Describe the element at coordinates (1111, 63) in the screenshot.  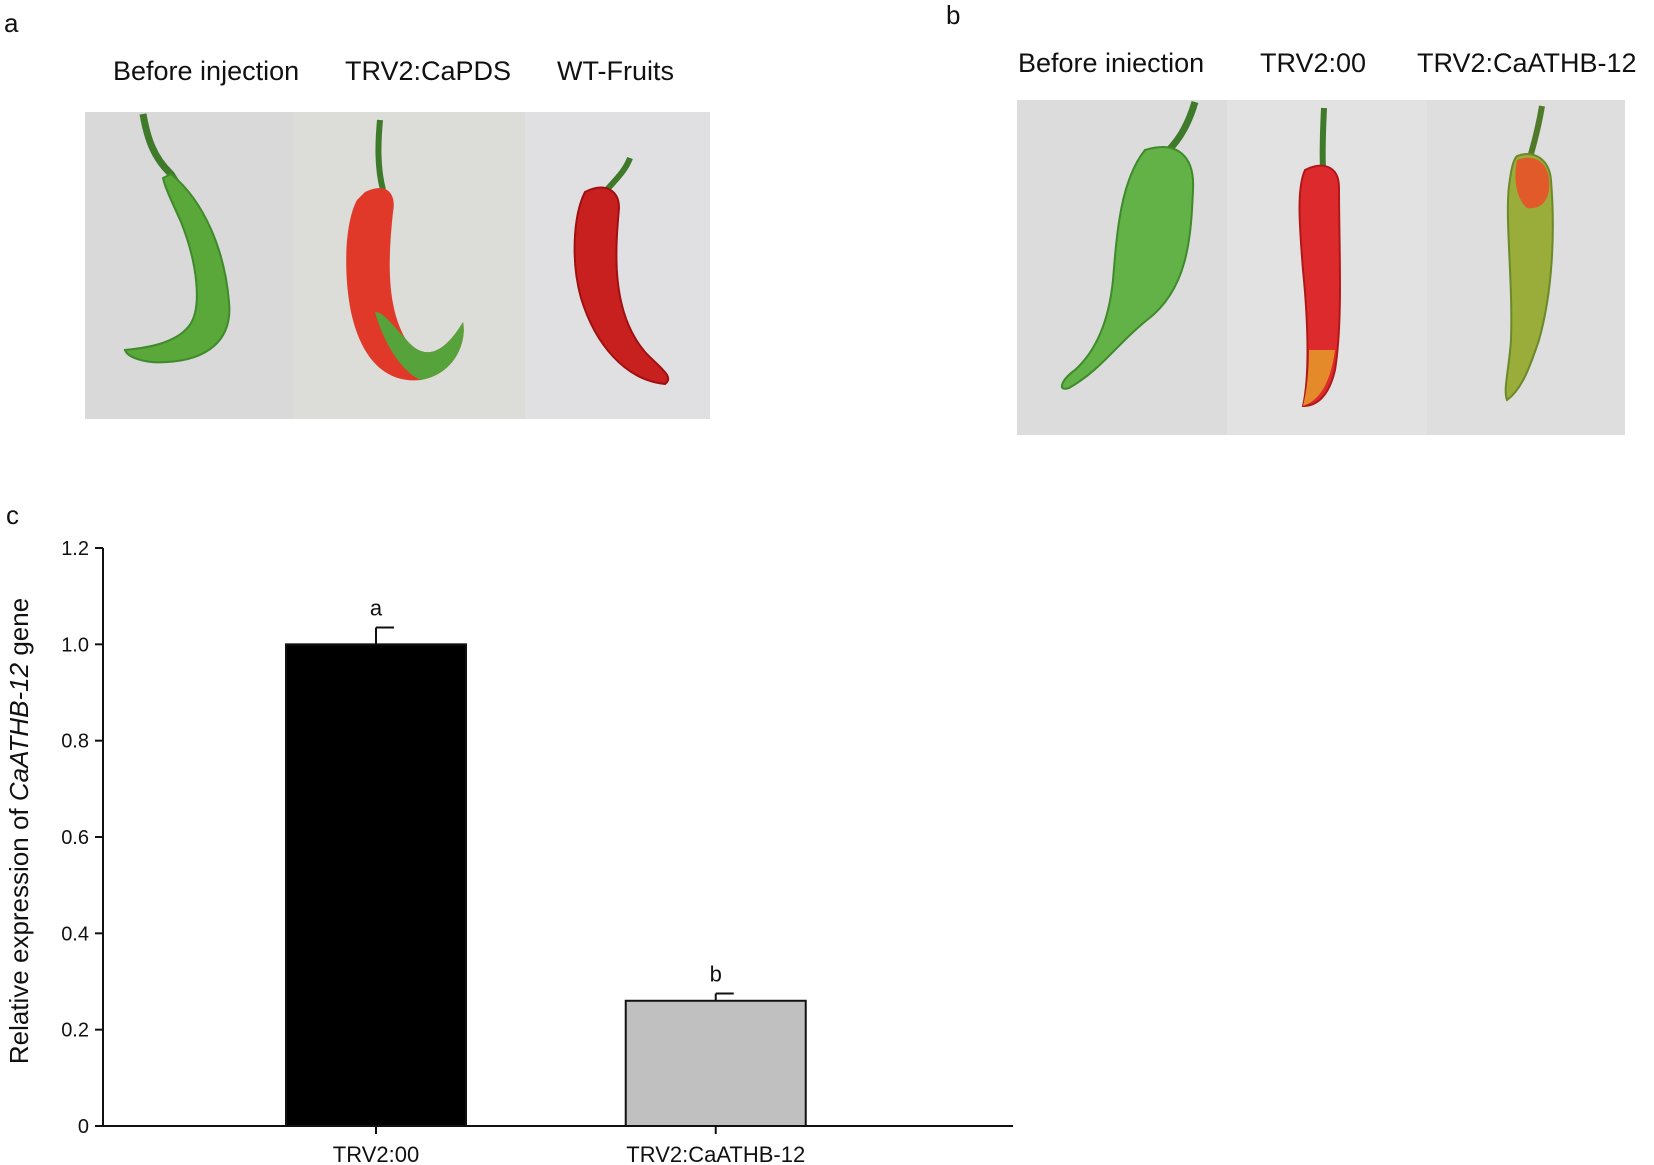
I see `label-before-injection-b: Before iniection` at that location.